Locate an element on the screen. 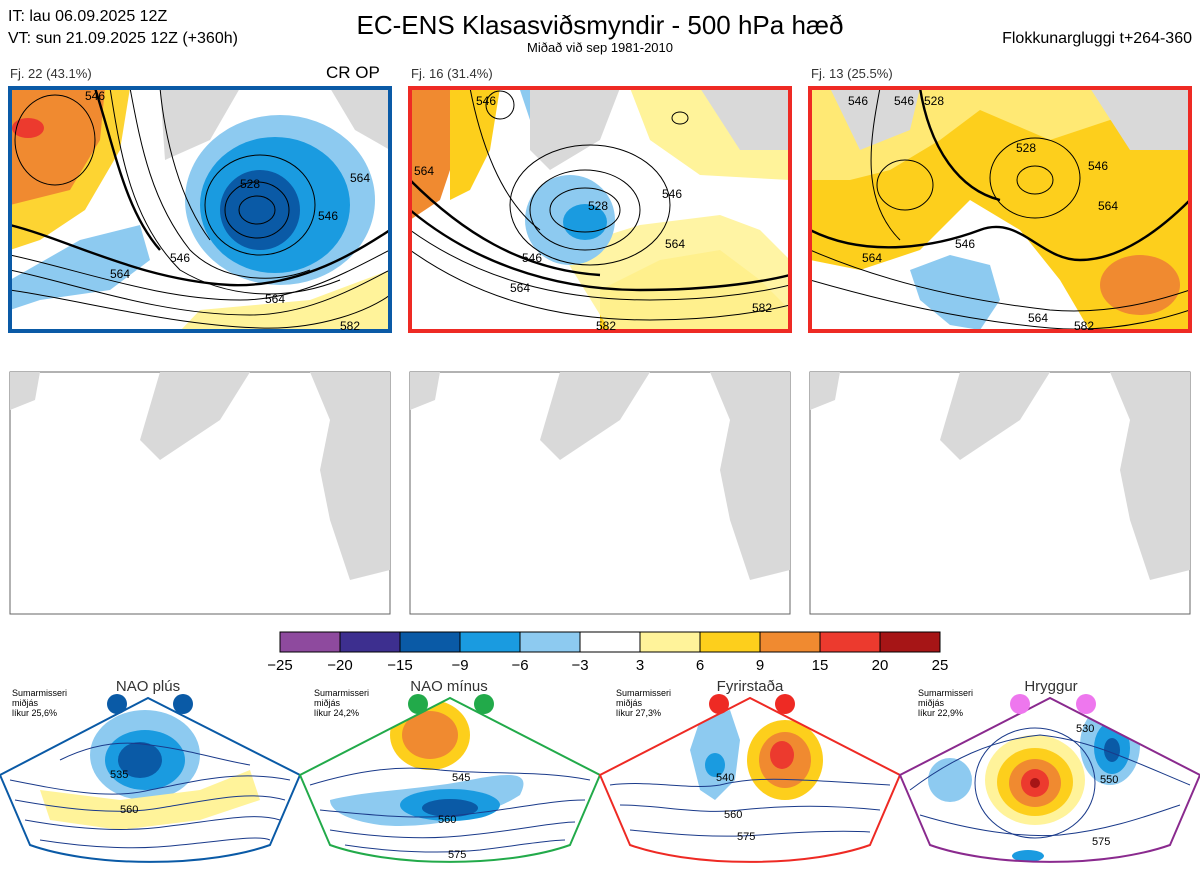 The image size is (1200, 871). regime-2-label-b: 560 is located at coordinates (447, 820).